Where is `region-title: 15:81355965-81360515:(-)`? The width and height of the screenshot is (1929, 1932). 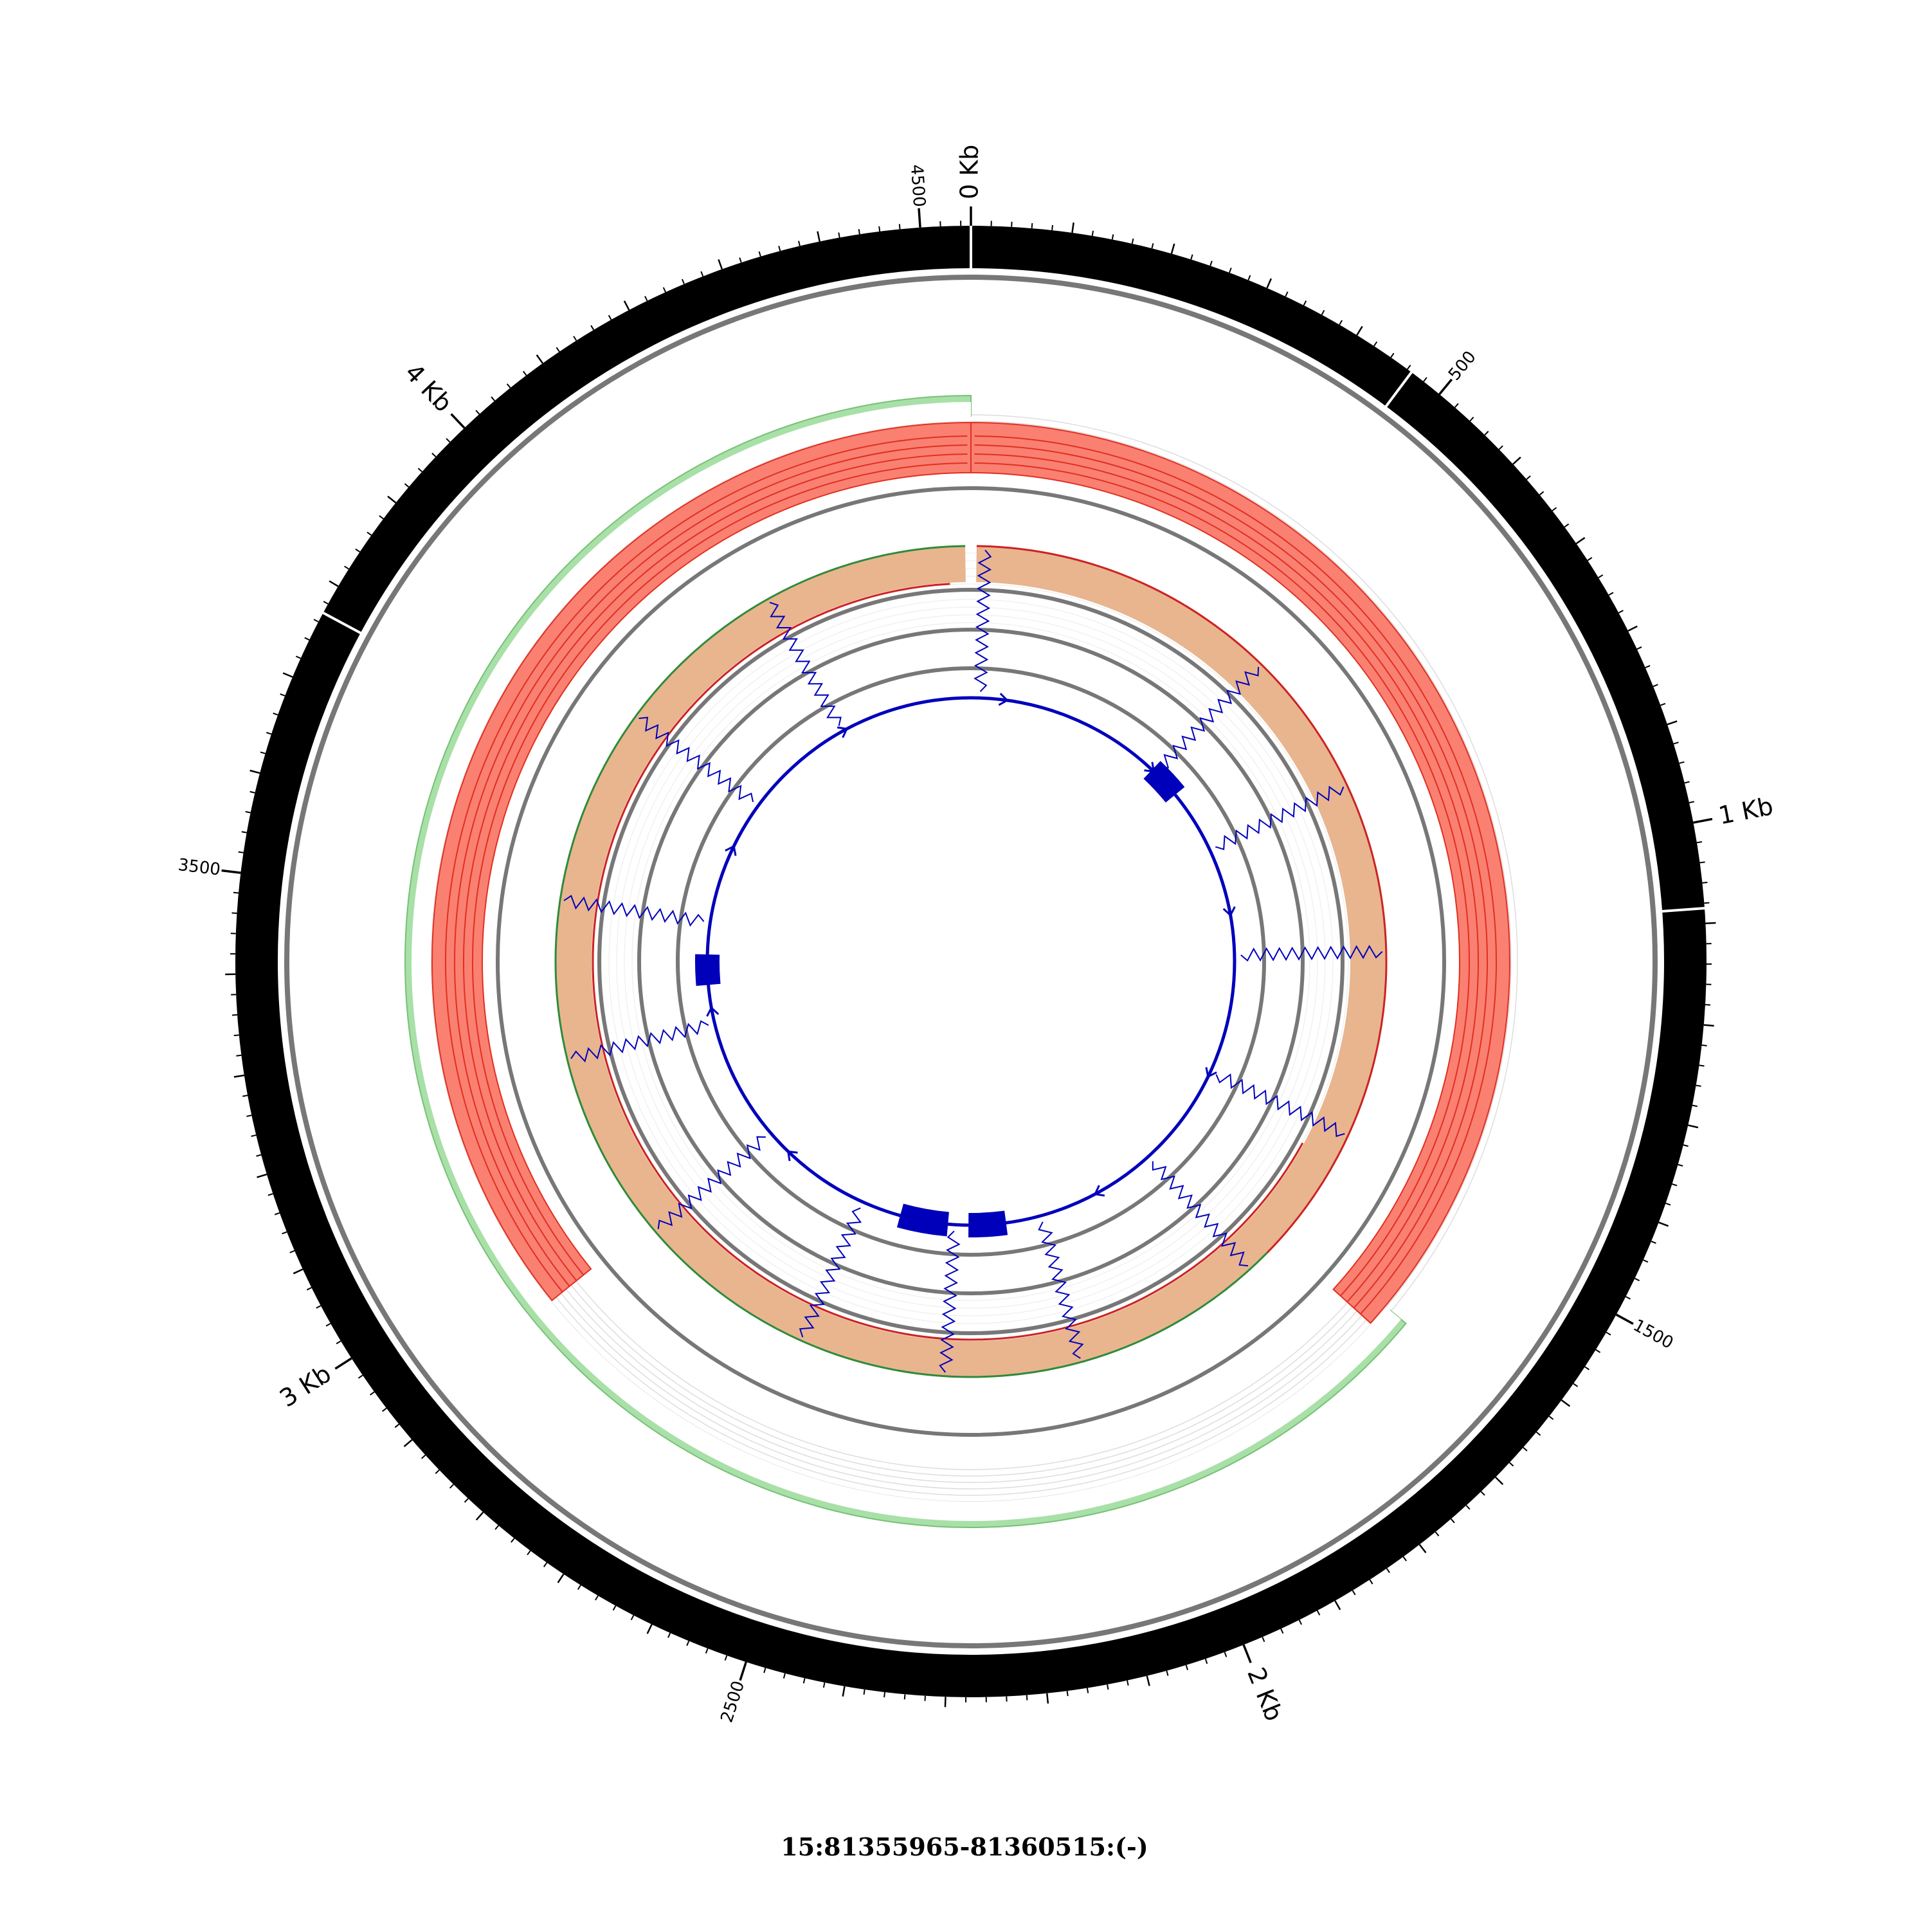 region-title: 15:81355965-81360515:(-) is located at coordinates (964, 1846).